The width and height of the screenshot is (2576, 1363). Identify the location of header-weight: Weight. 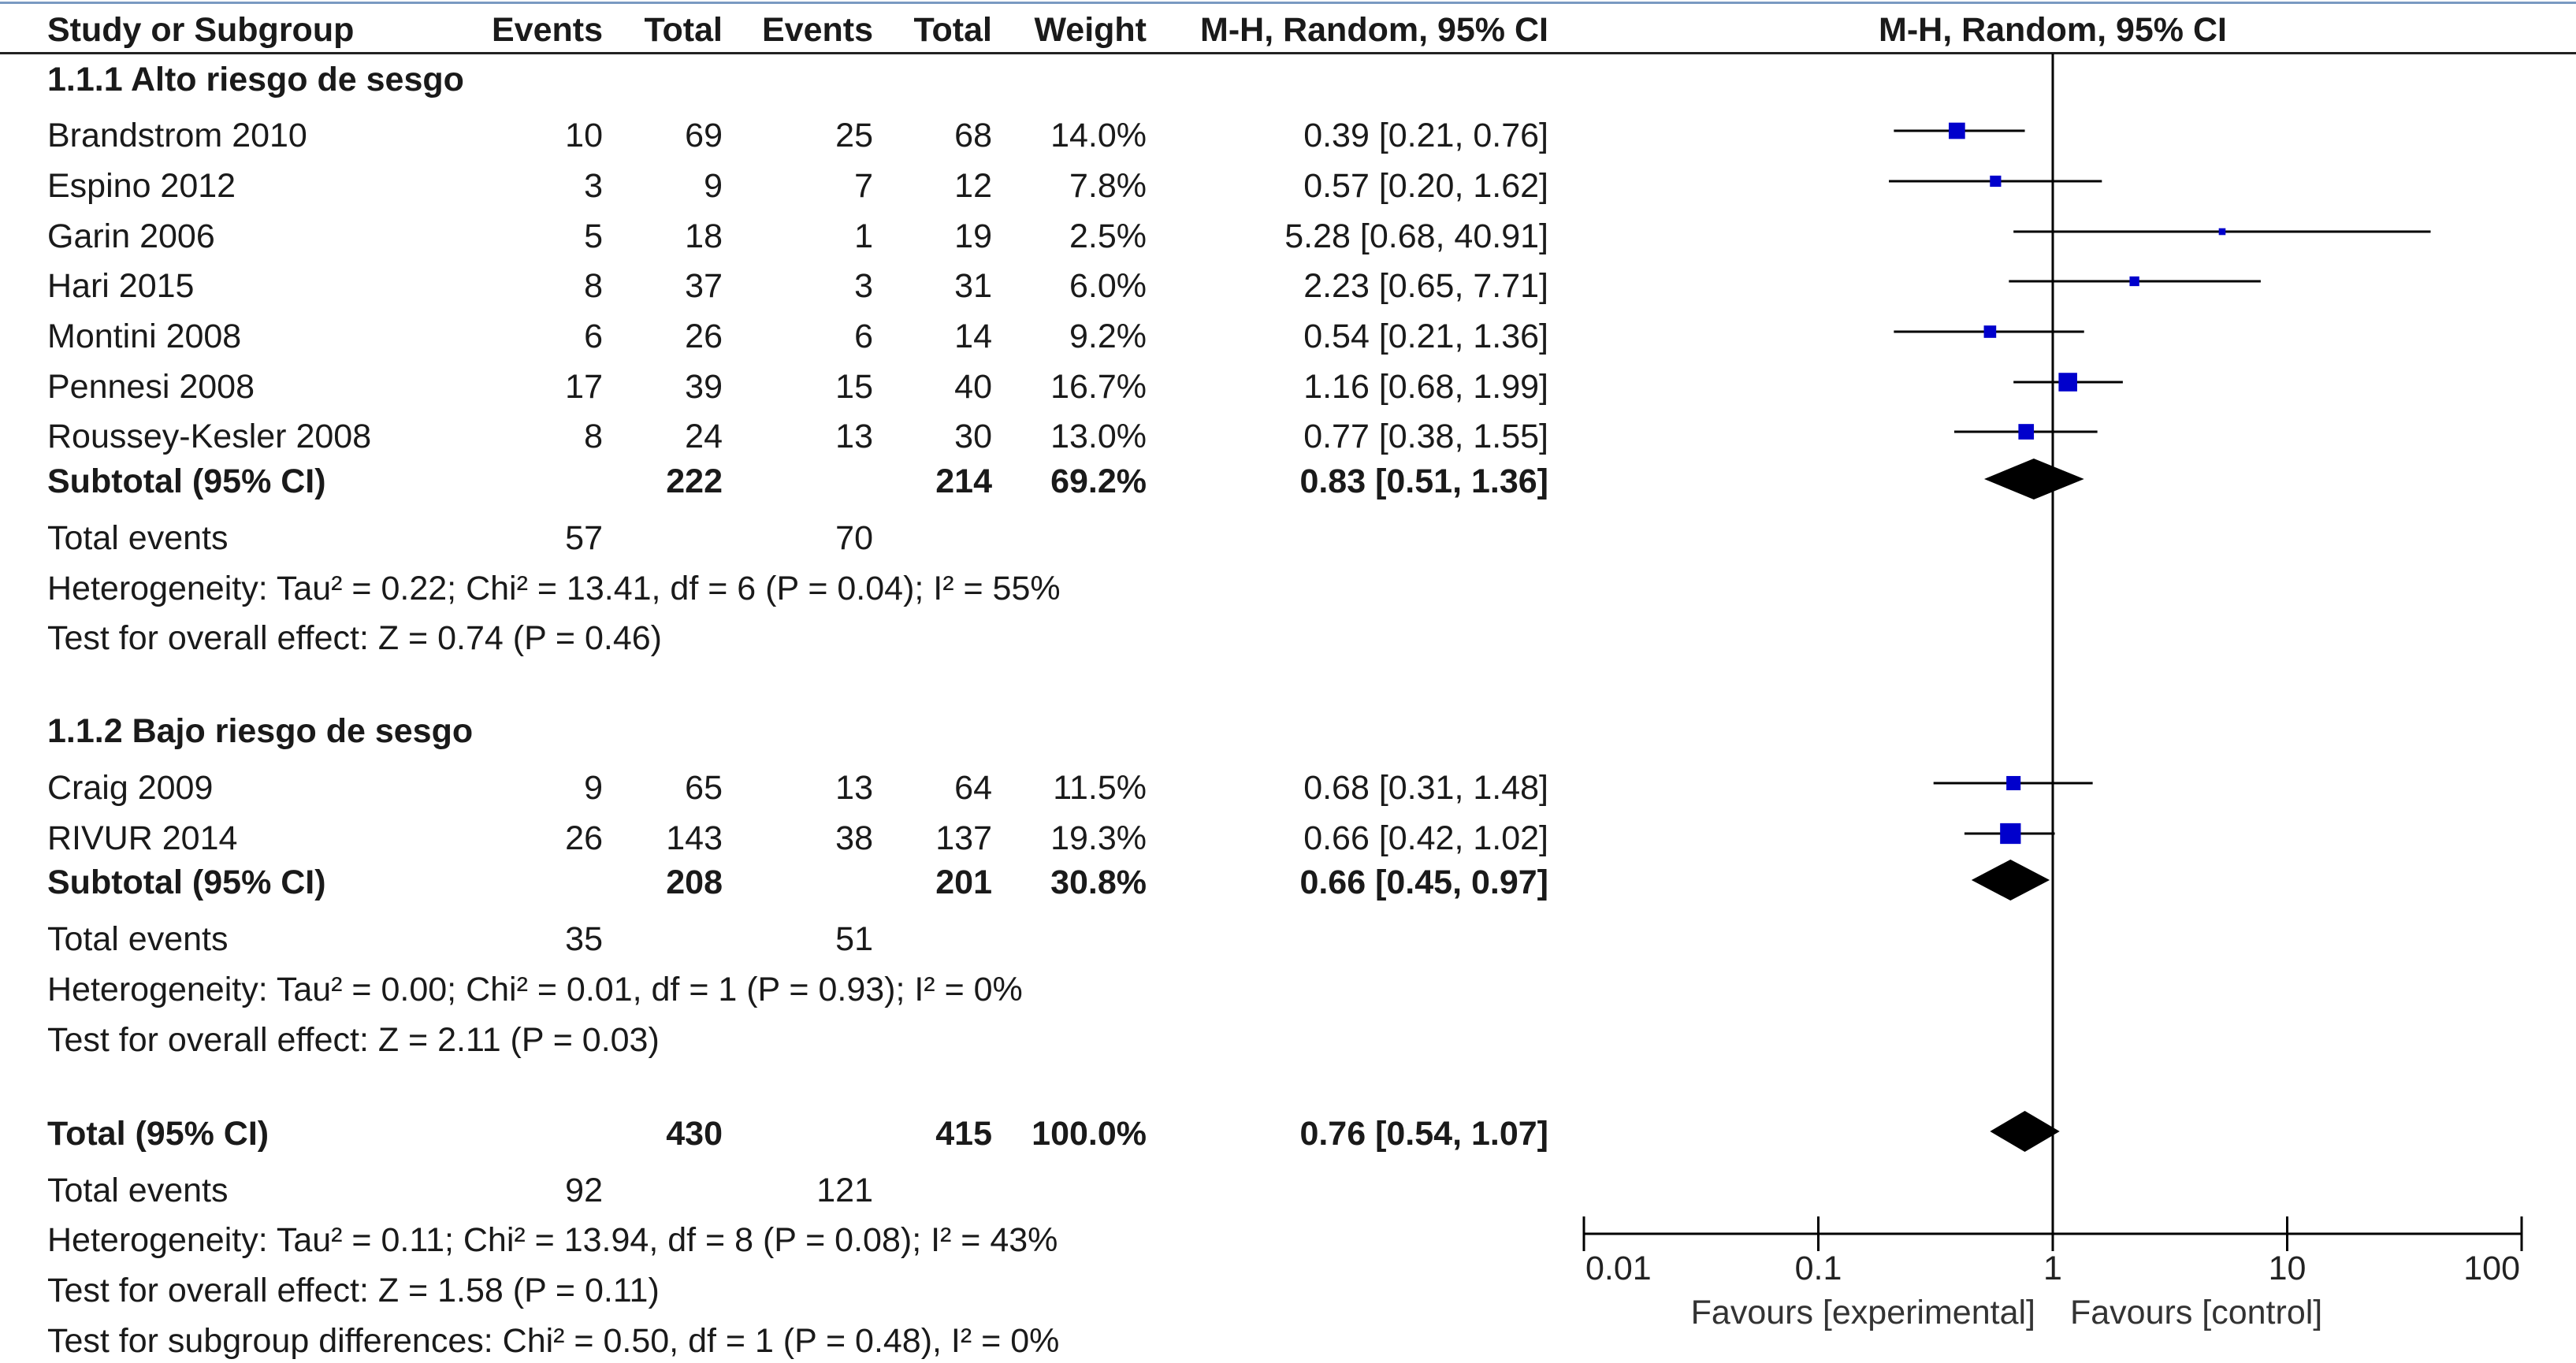
(1090, 30).